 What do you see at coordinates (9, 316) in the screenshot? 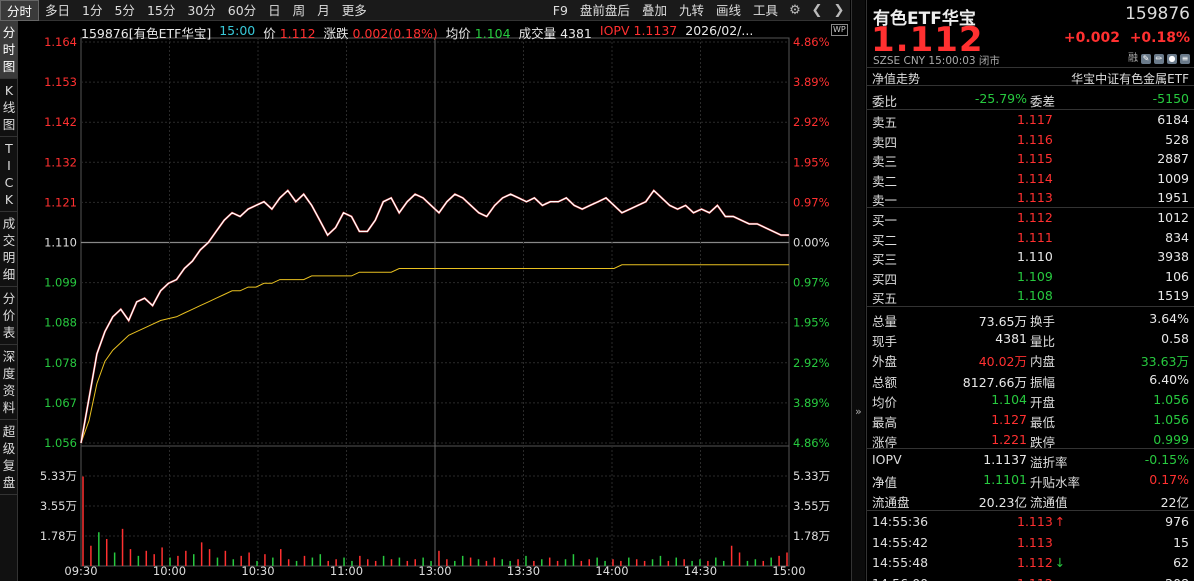
I see `view-tab: 分价表` at bounding box center [9, 316].